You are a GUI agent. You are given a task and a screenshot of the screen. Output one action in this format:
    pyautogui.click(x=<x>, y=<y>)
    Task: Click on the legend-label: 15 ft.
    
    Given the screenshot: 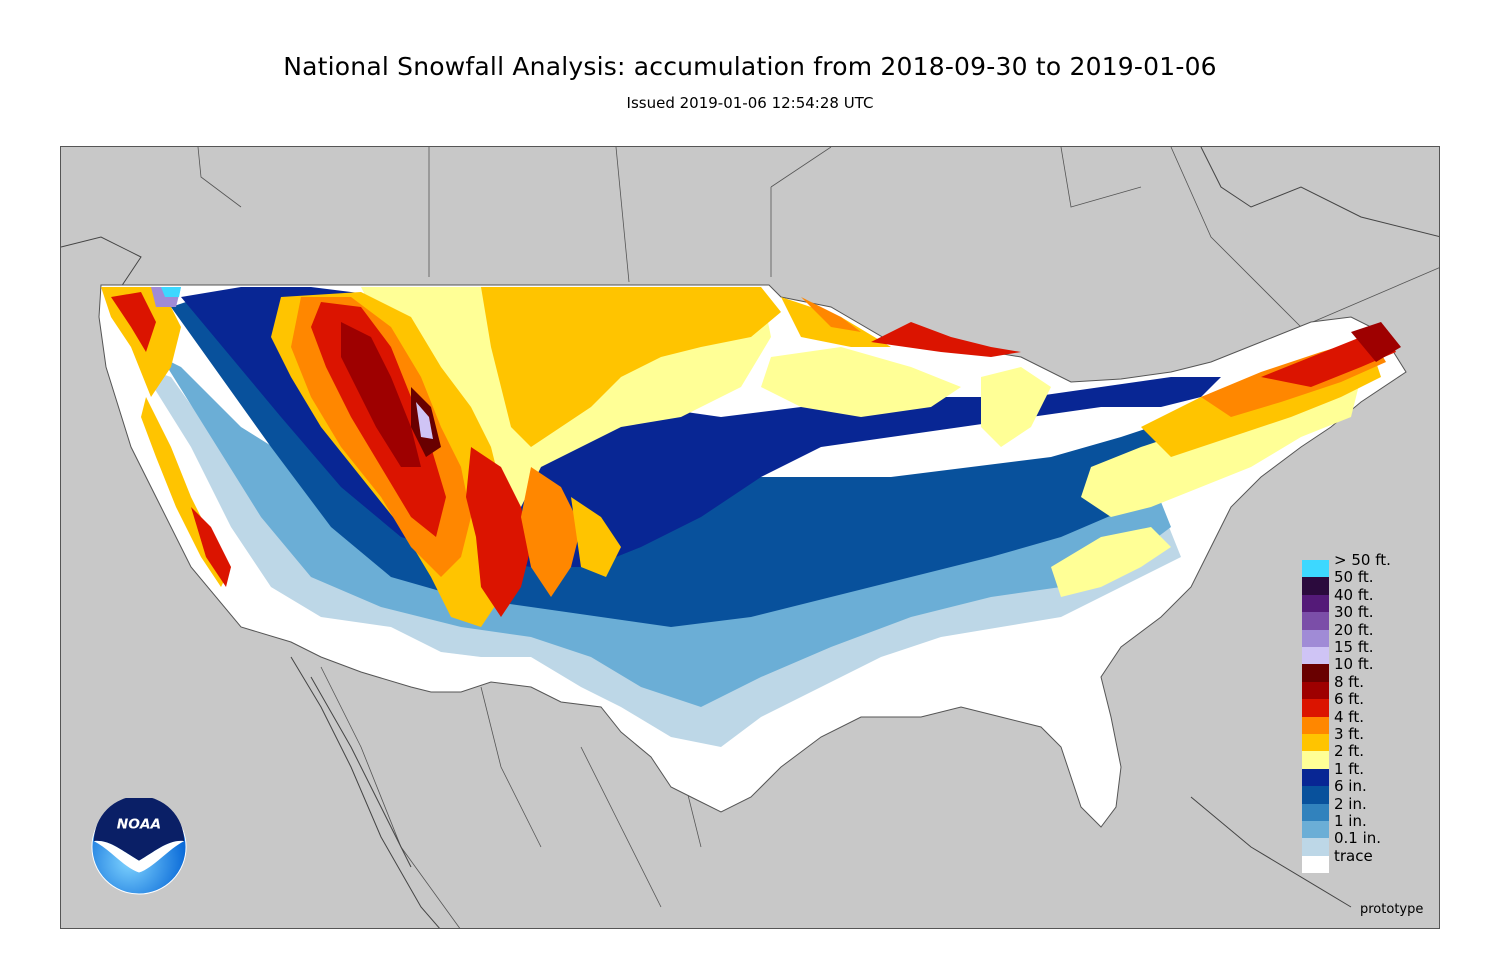 What is the action you would take?
    pyautogui.click(x=1354, y=647)
    